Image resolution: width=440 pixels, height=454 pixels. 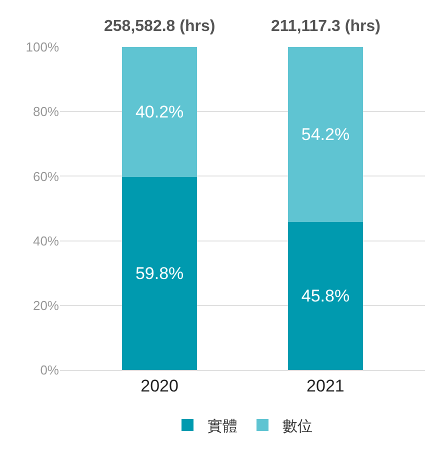 What do you see at coordinates (50, 370) in the screenshot?
I see `y-tick-label: 0%` at bounding box center [50, 370].